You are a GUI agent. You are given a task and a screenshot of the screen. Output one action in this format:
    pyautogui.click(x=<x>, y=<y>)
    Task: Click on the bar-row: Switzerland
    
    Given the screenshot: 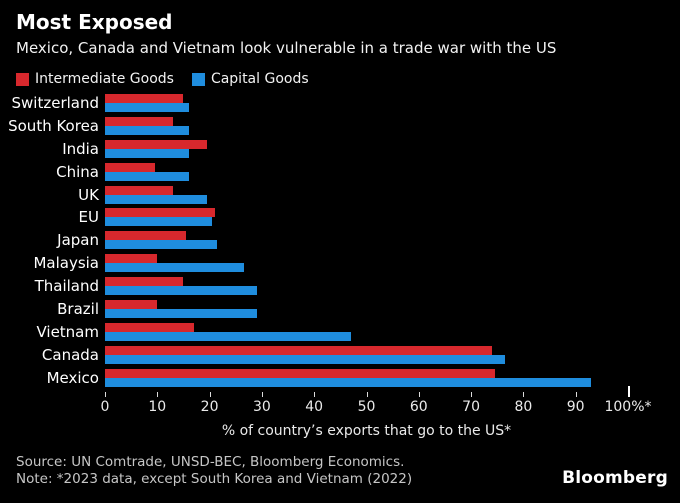 What is the action you would take?
    pyautogui.click(x=340, y=105)
    